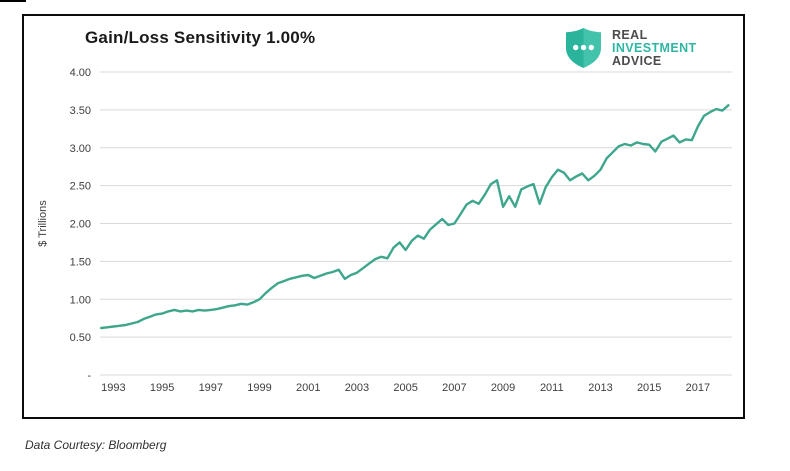 The height and width of the screenshot is (471, 790). Describe the element at coordinates (80, 338) in the screenshot. I see `y-tick-label: 0.50` at that location.